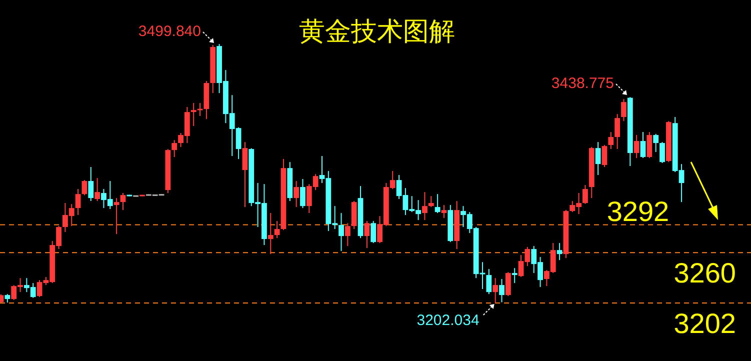 Image resolution: width=751 pixels, height=361 pixels. Describe the element at coordinates (448, 320) in the screenshot. I see `annotation: 3202.034` at that location.